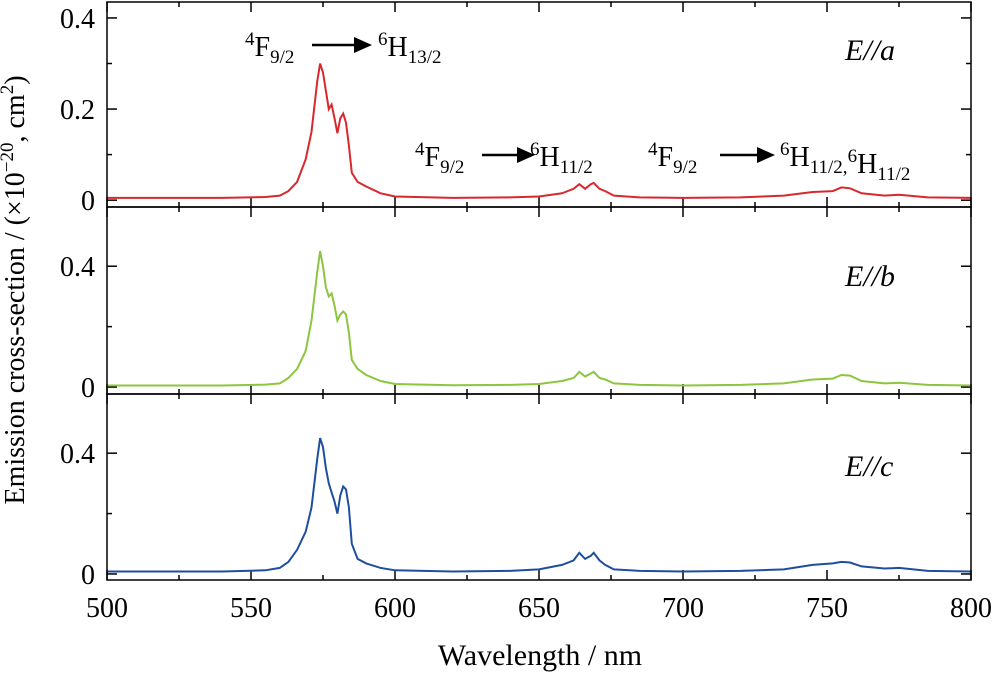 The image size is (1000, 676). I want to click on annotation-final: 6H11/2,6H11/2, so click(845, 162).